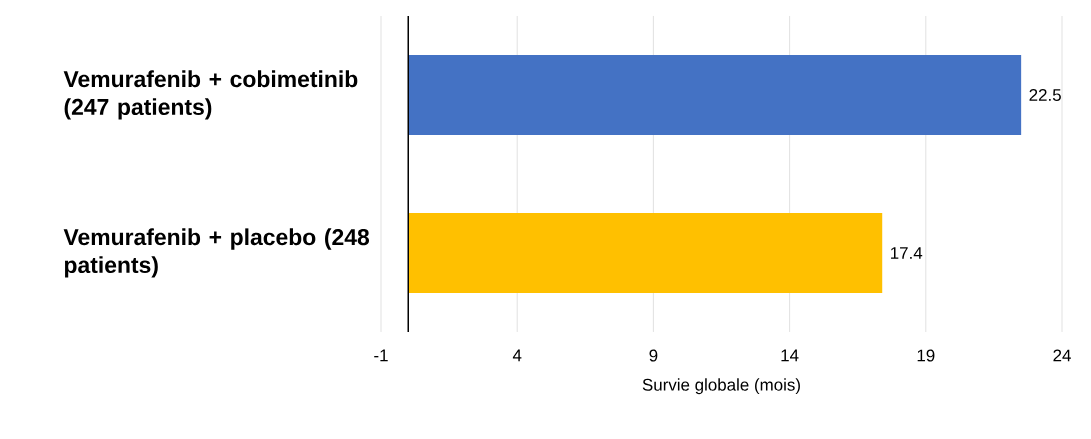 The height and width of the screenshot is (439, 1091). Describe the element at coordinates (653, 355) in the screenshot. I see `x-tick-label: 9` at that location.